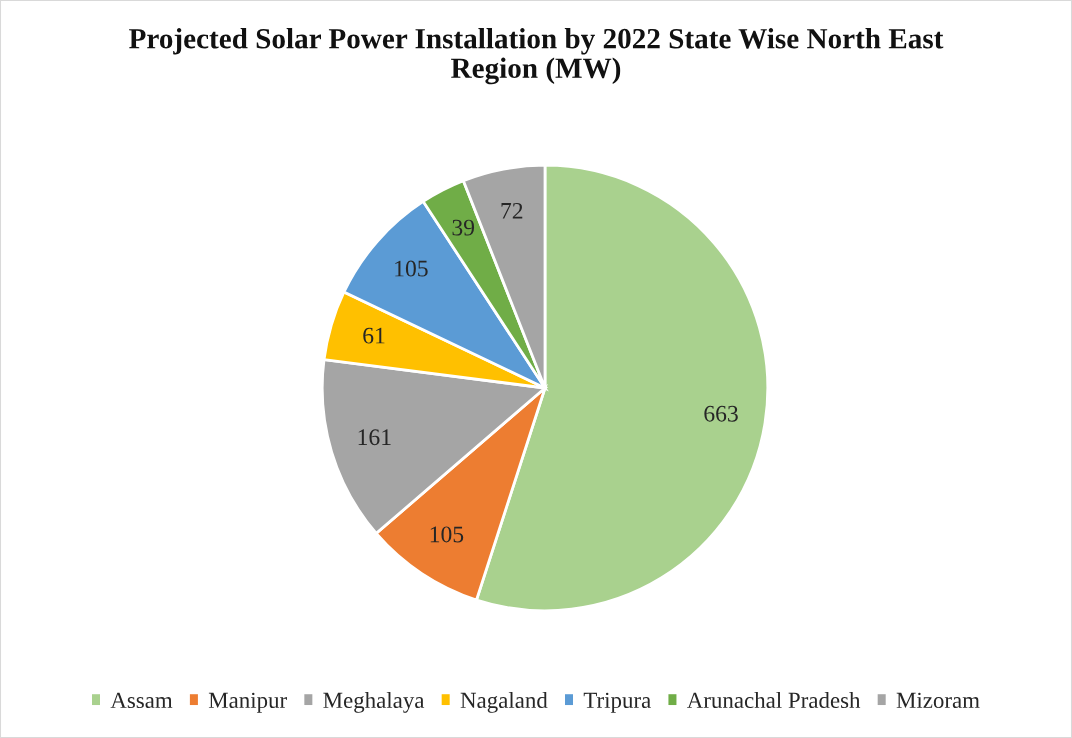 This screenshot has height=738, width=1072. I want to click on data-label: 72, so click(512, 210).